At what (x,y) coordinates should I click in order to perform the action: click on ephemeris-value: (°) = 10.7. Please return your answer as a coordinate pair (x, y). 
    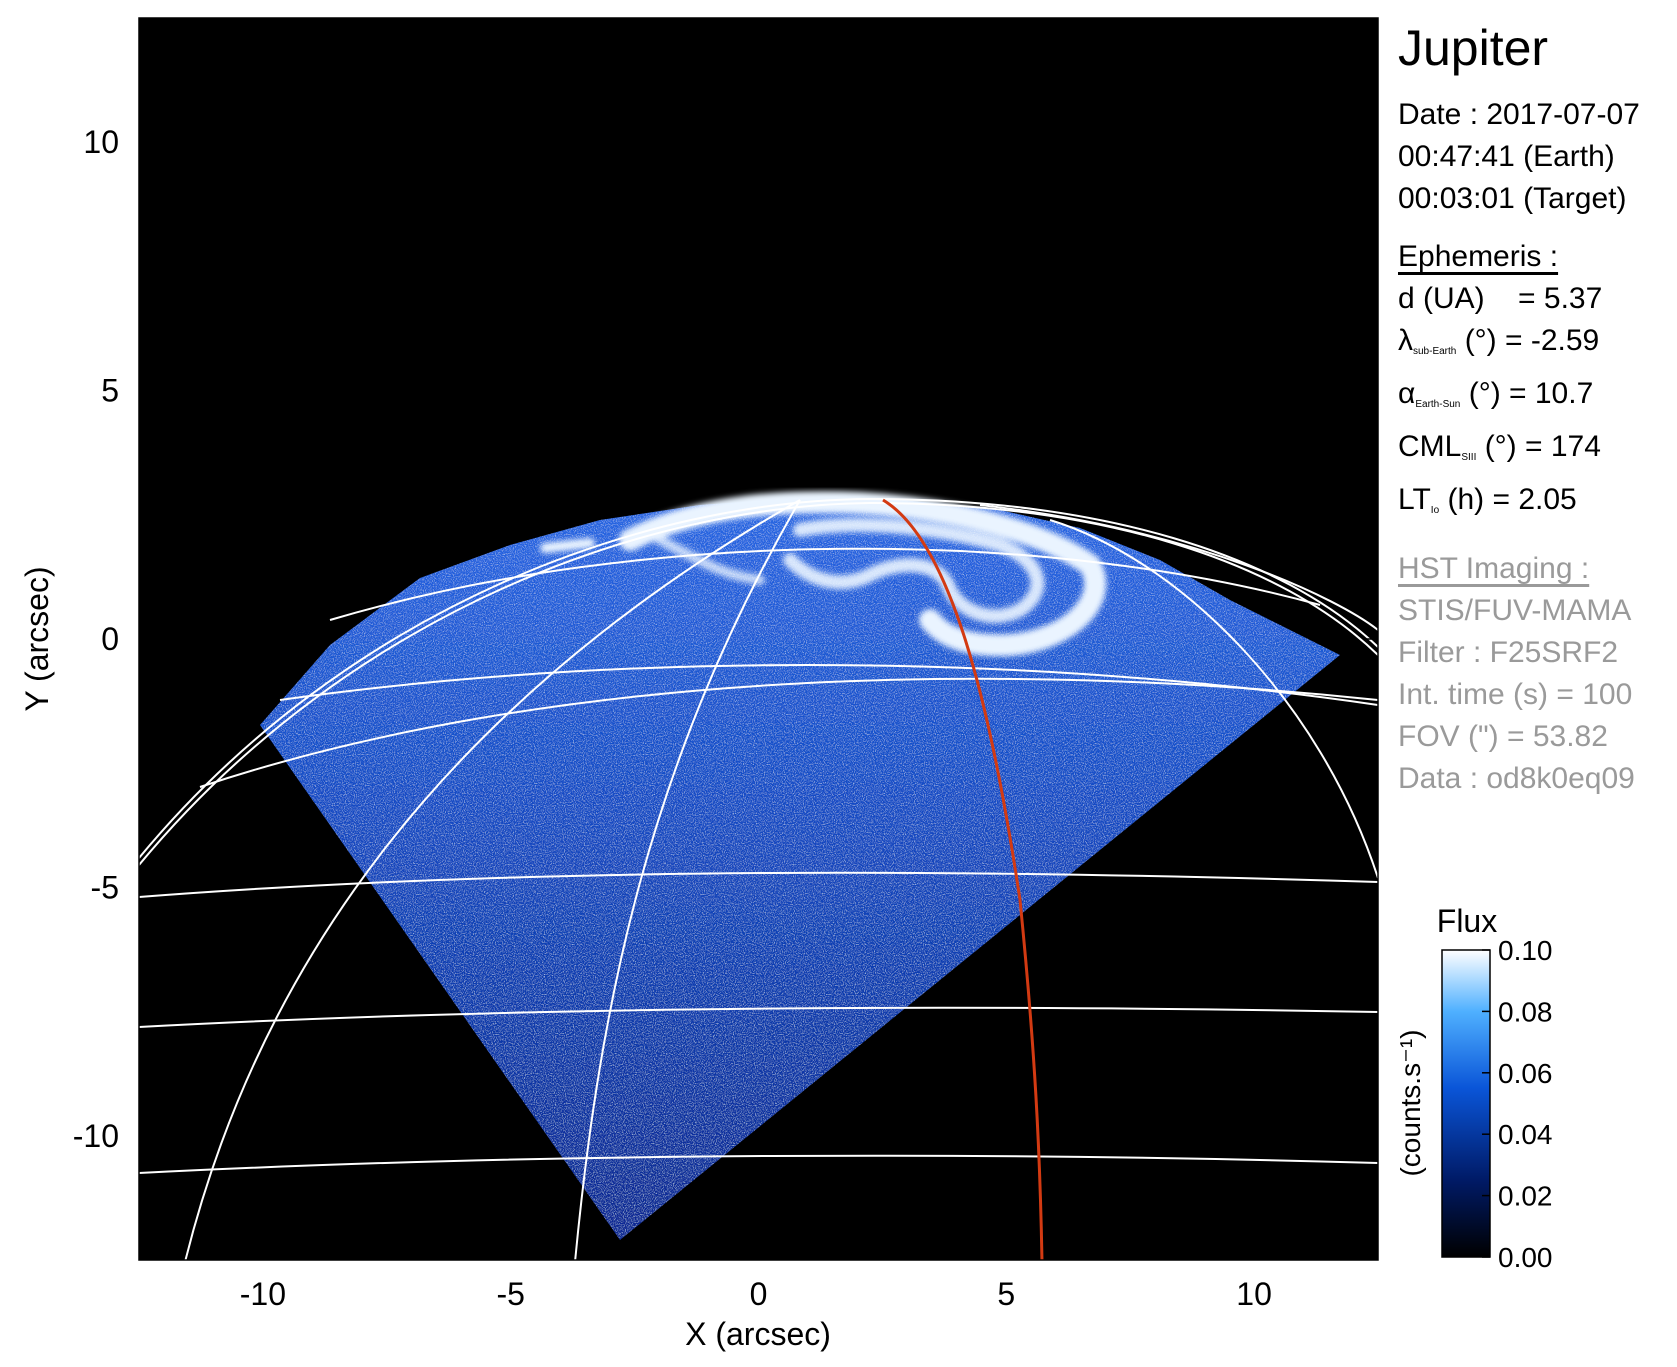
    Looking at the image, I should click on (1527, 393).